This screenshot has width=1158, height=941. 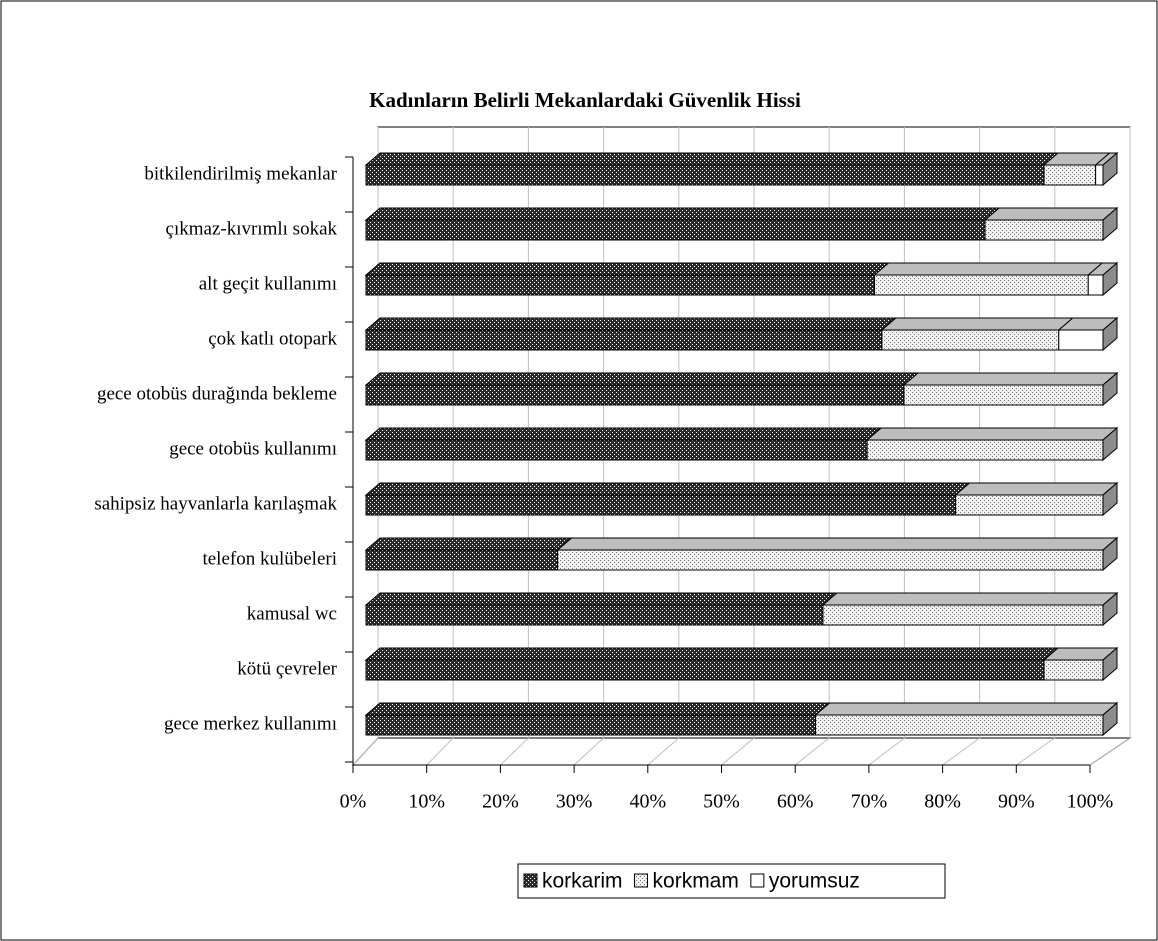 I want to click on x-tick-label: 30%, so click(x=574, y=802).